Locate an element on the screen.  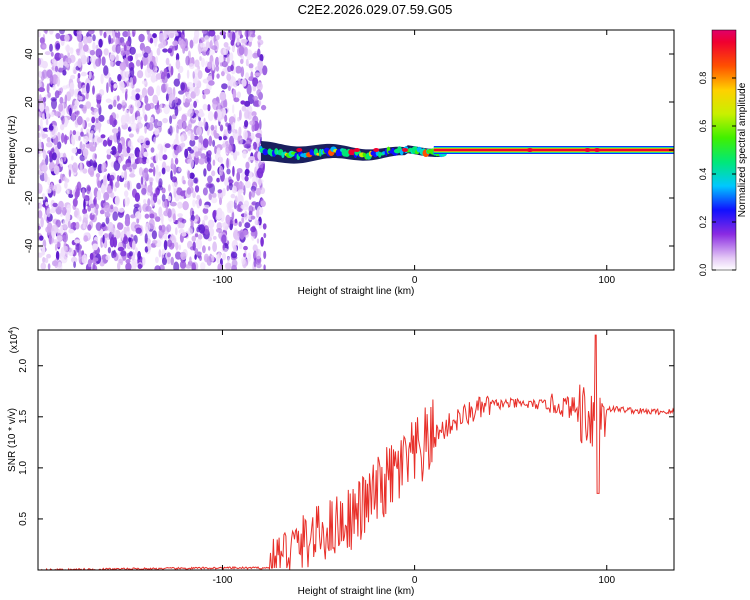
colorbar-tick-label: 0.6 is located at coordinates (703, 126).